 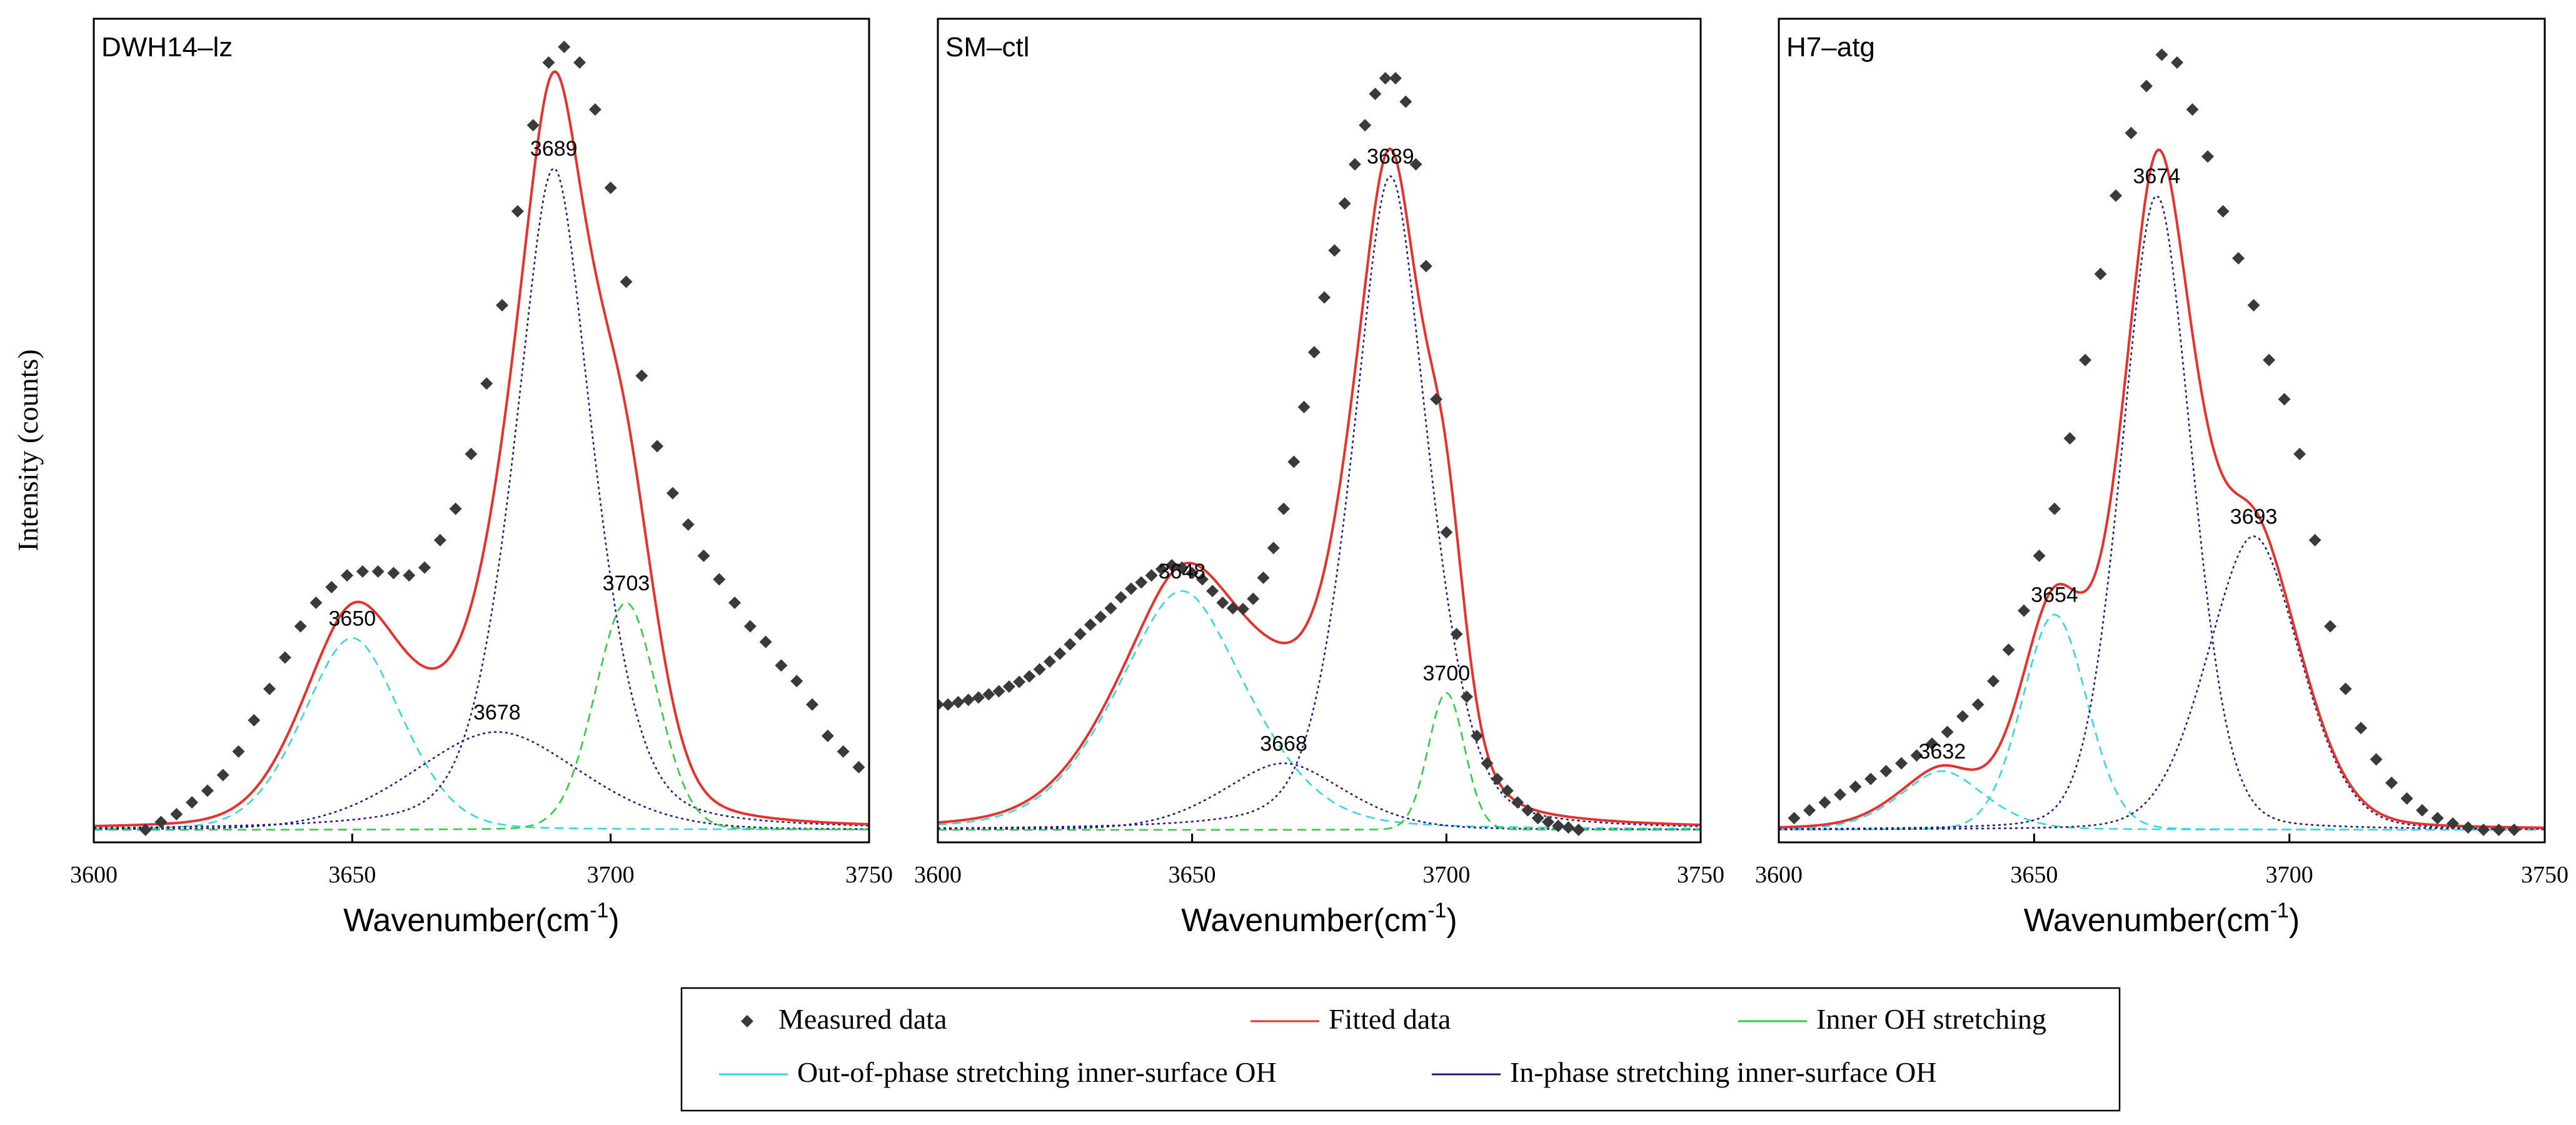 What do you see at coordinates (167, 47) in the screenshot?
I see `panel-title: DWH14–lz` at bounding box center [167, 47].